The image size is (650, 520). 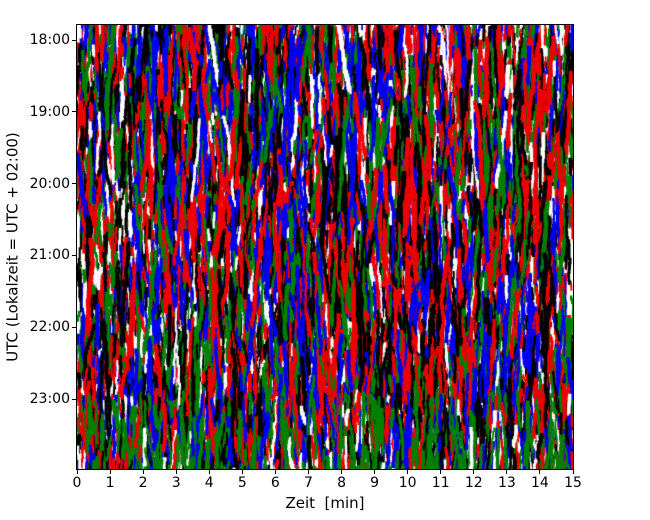 I want to click on y-tick-label: 20:00, so click(x=49, y=183).